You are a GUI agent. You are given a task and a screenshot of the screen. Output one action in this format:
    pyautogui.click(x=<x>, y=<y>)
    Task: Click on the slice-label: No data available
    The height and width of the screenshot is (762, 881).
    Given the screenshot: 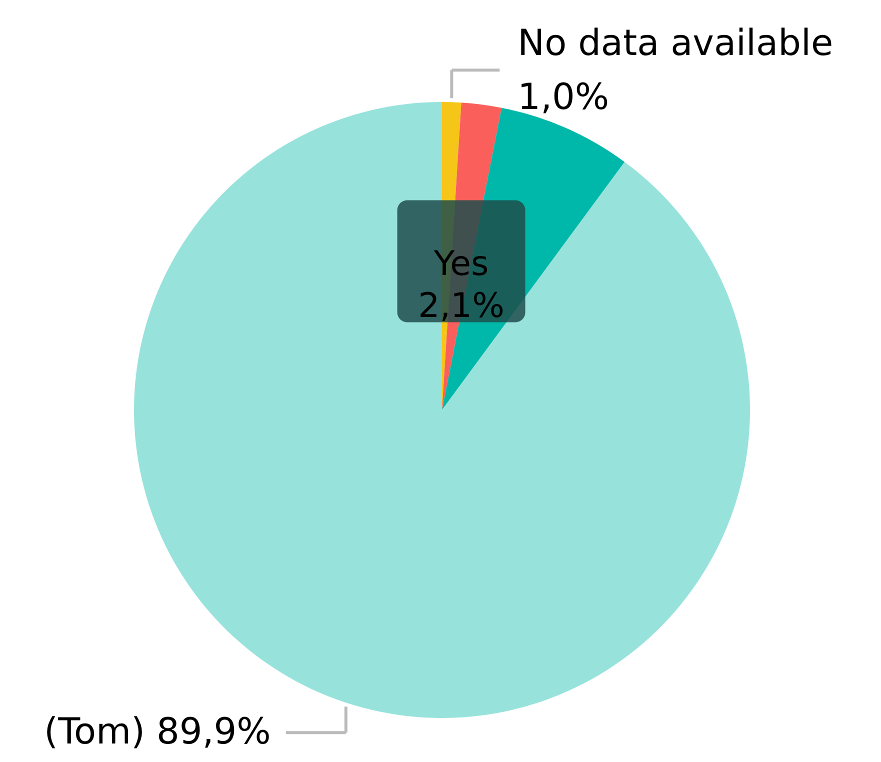 What is the action you would take?
    pyautogui.click(x=676, y=43)
    